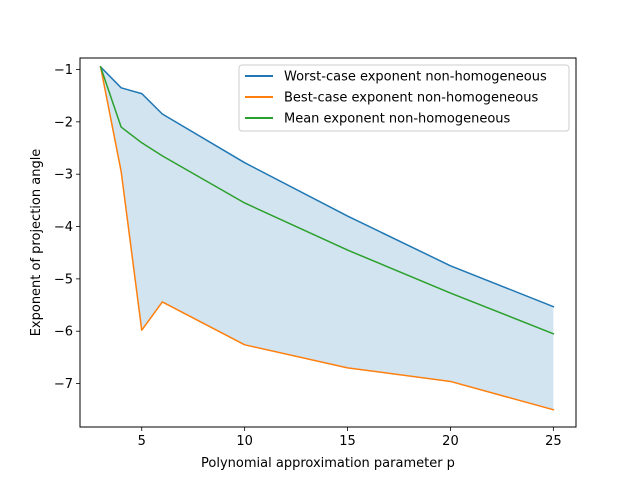 Image resolution: width=640 pixels, height=485 pixels. Describe the element at coordinates (347, 441) in the screenshot. I see `x-tick-label: 15` at that location.